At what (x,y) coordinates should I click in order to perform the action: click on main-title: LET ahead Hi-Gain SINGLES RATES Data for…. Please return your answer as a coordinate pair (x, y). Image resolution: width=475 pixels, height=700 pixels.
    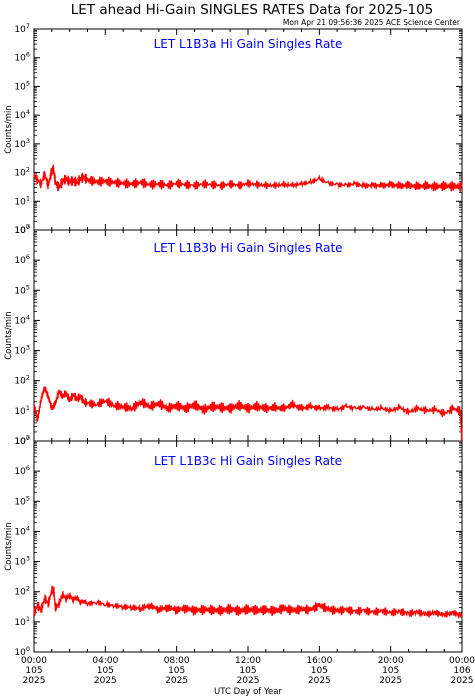
    Looking at the image, I should click on (252, 10).